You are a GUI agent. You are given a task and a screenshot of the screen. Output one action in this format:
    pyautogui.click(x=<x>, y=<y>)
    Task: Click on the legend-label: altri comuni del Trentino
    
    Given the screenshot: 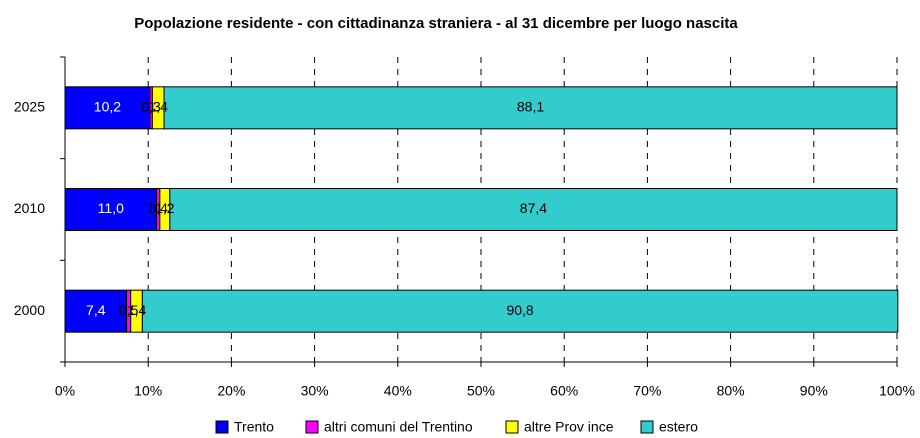 What is the action you would take?
    pyautogui.click(x=398, y=427)
    